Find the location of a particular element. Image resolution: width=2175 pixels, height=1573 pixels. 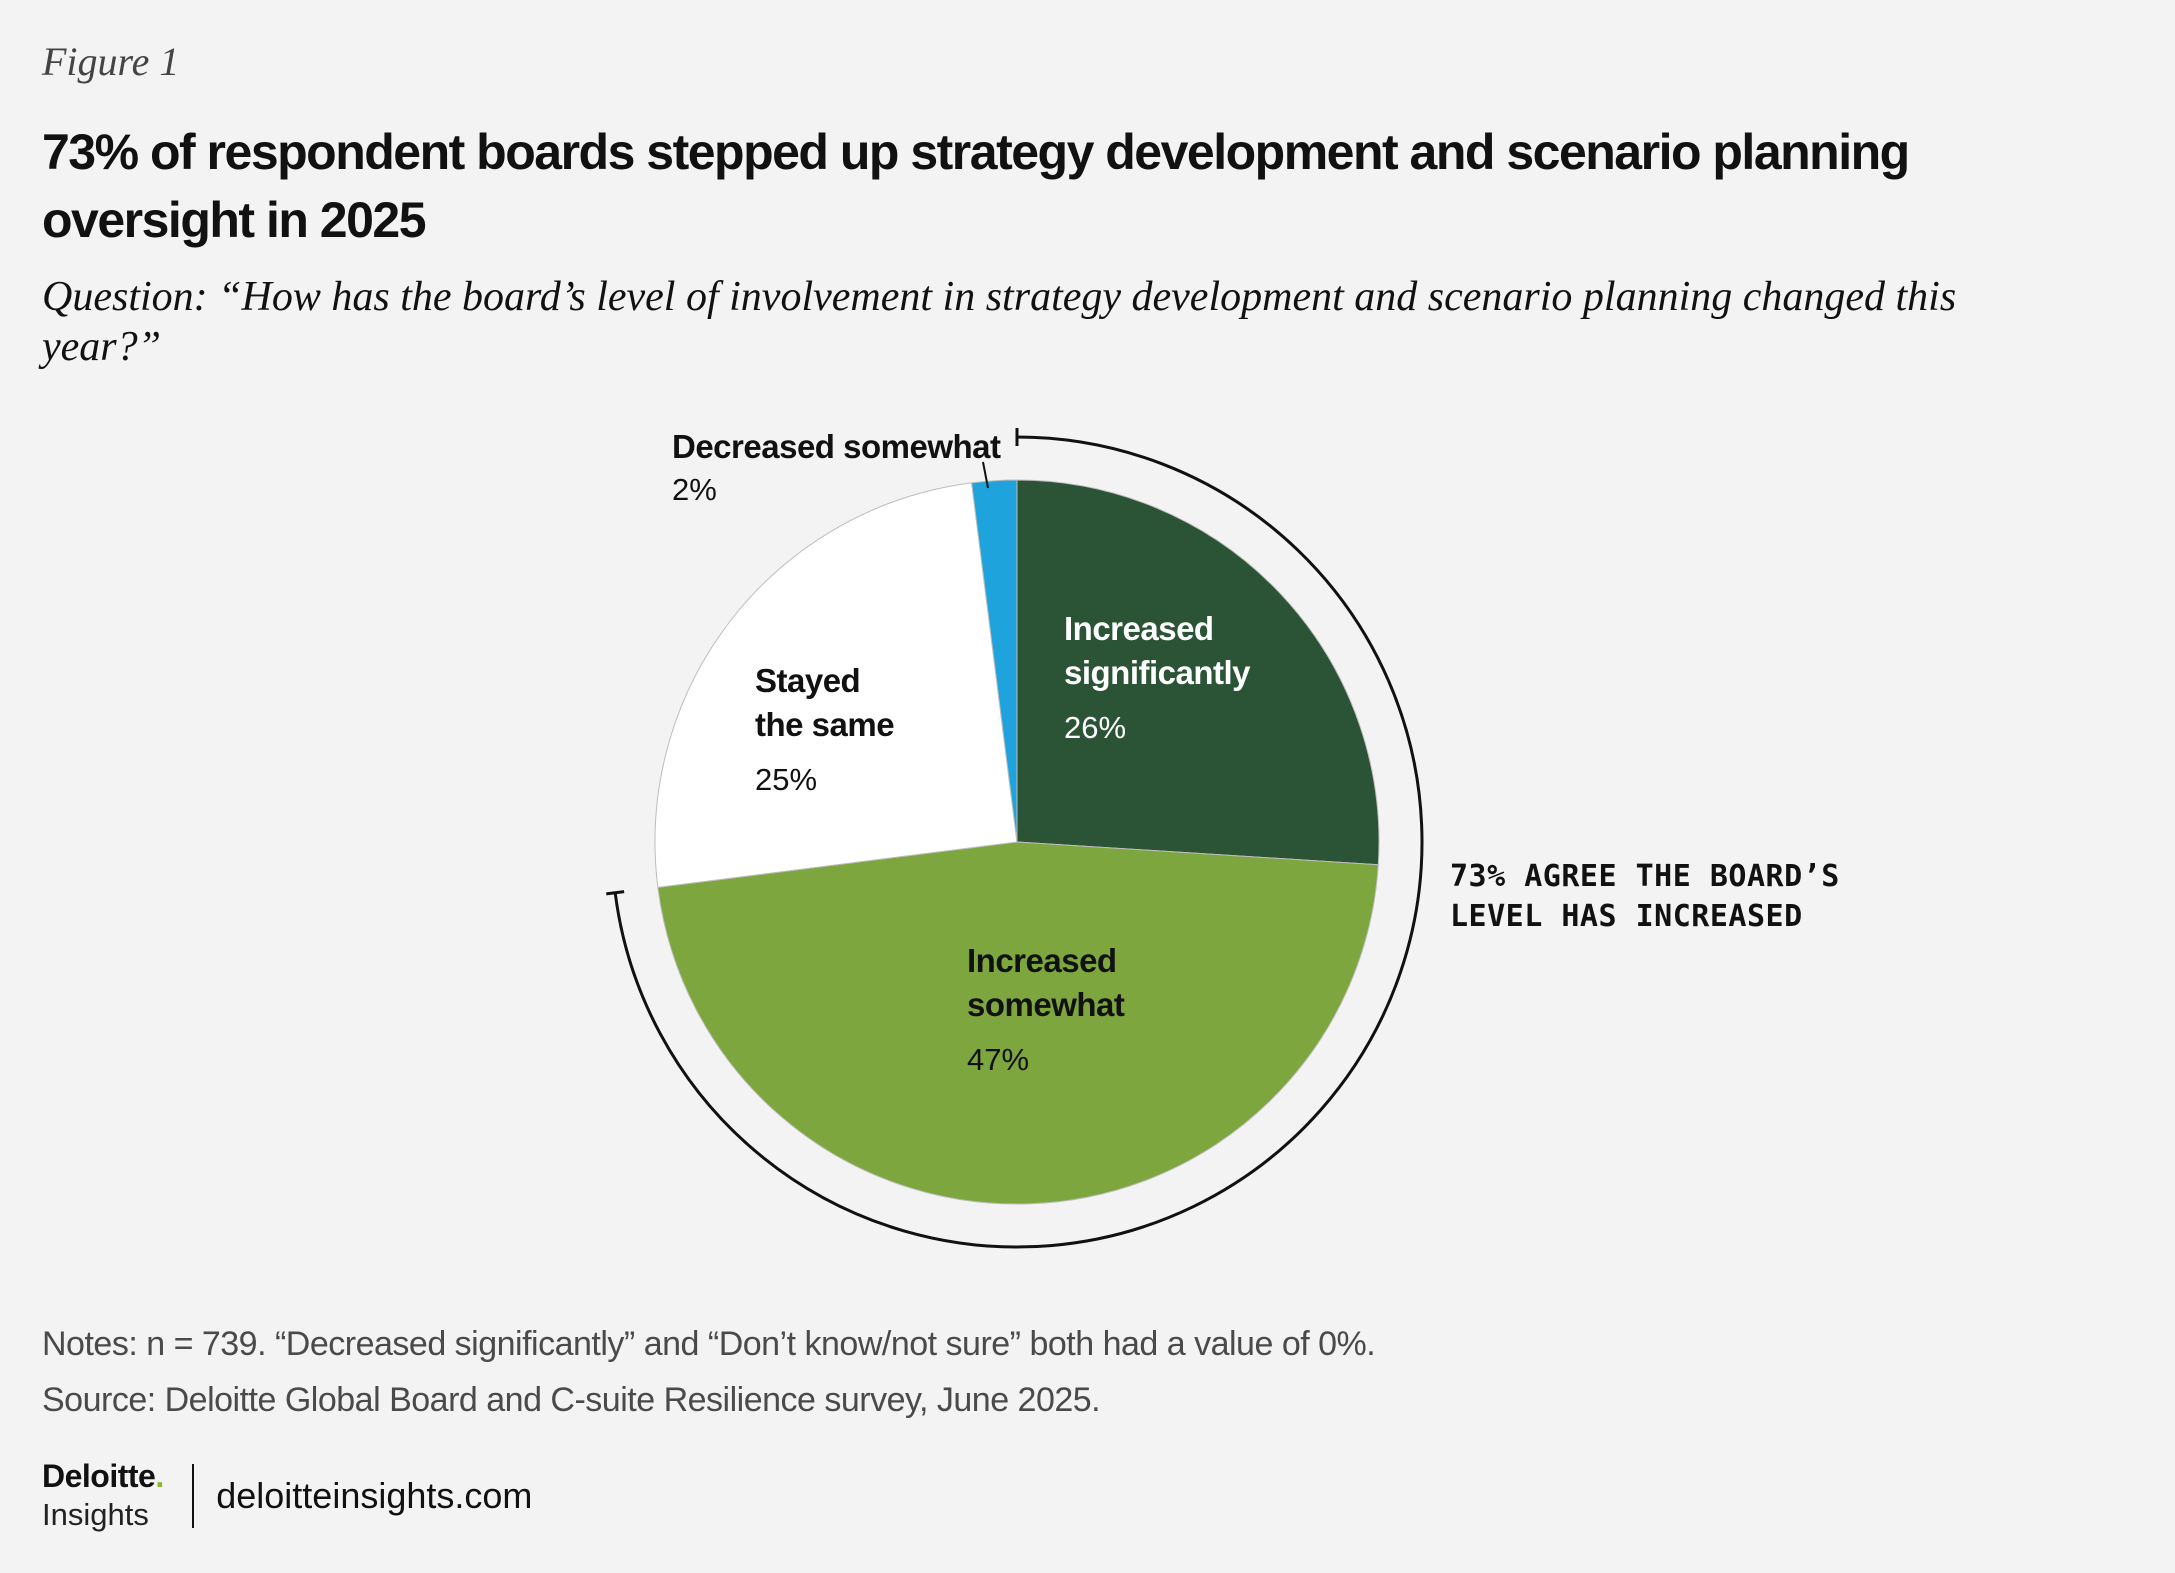

logo-subtitle: Insights is located at coordinates (95, 1514).